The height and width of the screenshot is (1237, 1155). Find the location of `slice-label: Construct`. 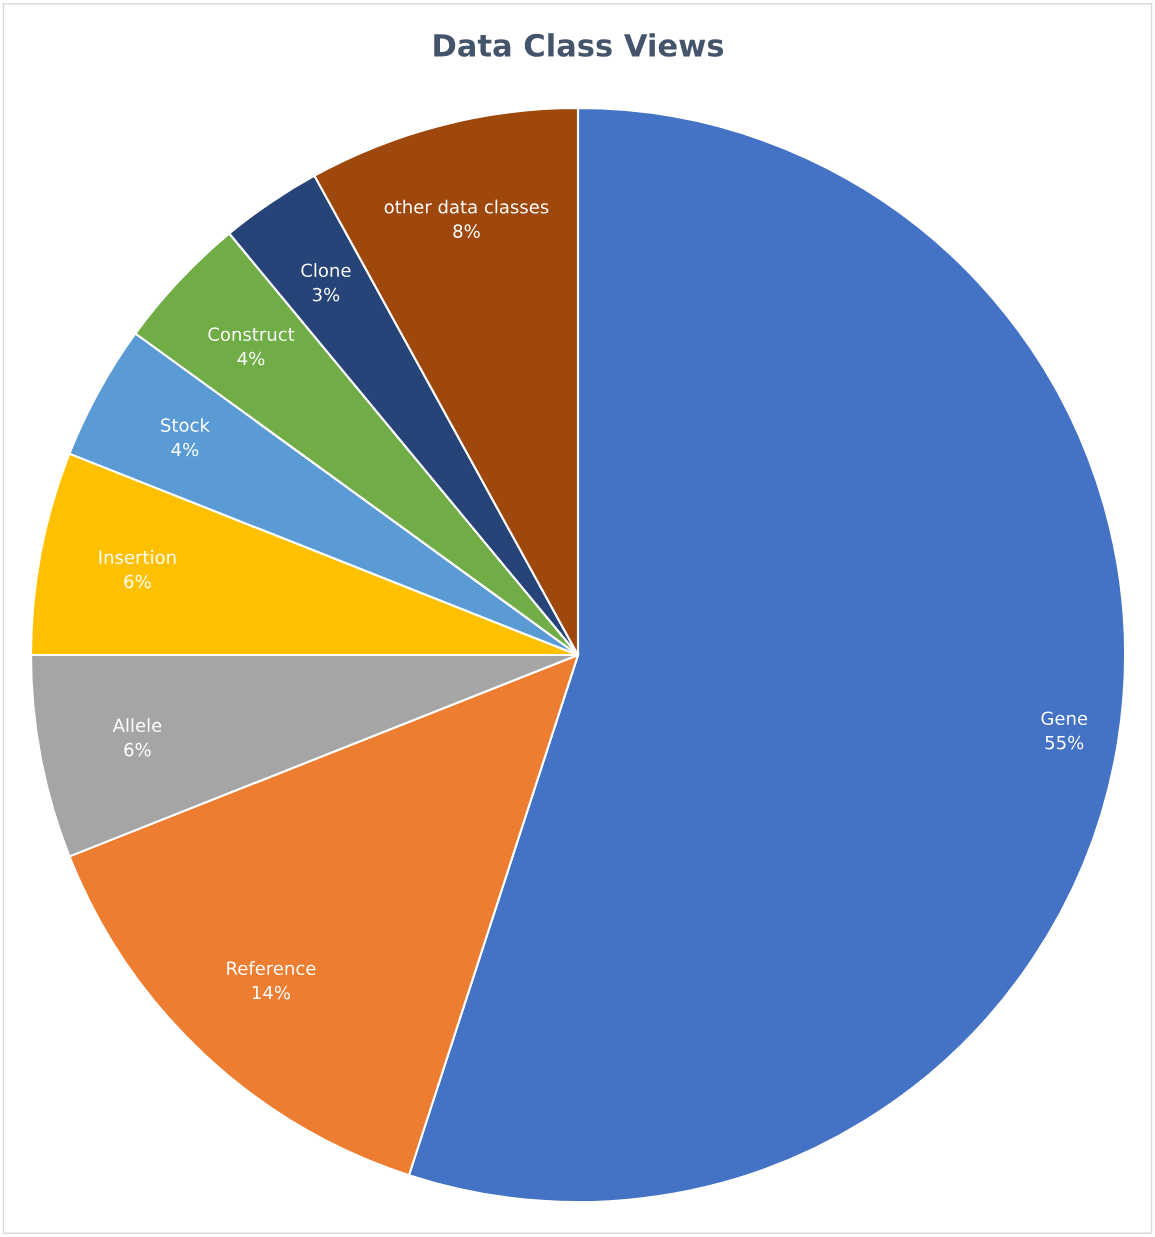

slice-label: Construct is located at coordinates (251, 334).